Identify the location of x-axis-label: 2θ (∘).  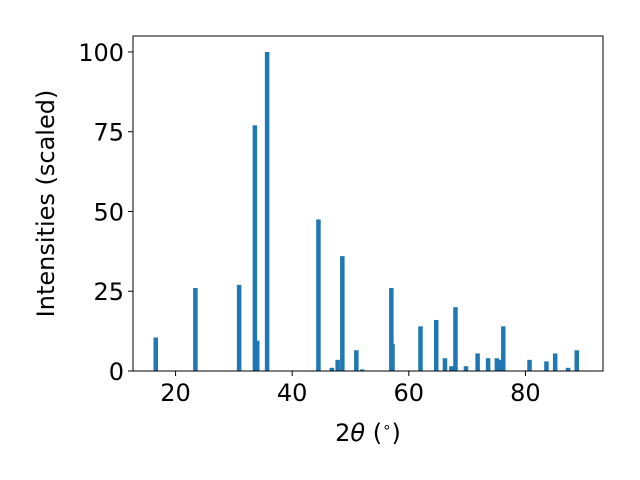
(368, 432).